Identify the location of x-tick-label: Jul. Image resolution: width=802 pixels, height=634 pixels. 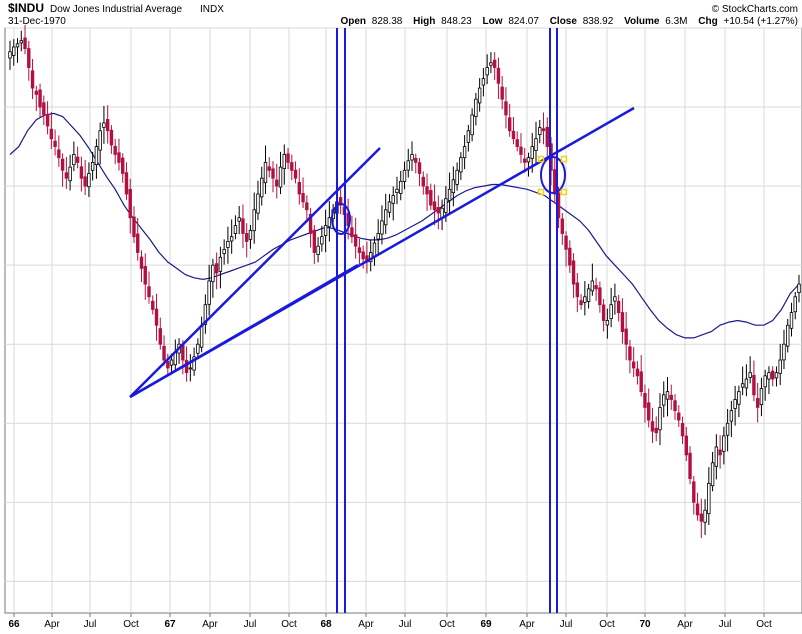
(250, 624).